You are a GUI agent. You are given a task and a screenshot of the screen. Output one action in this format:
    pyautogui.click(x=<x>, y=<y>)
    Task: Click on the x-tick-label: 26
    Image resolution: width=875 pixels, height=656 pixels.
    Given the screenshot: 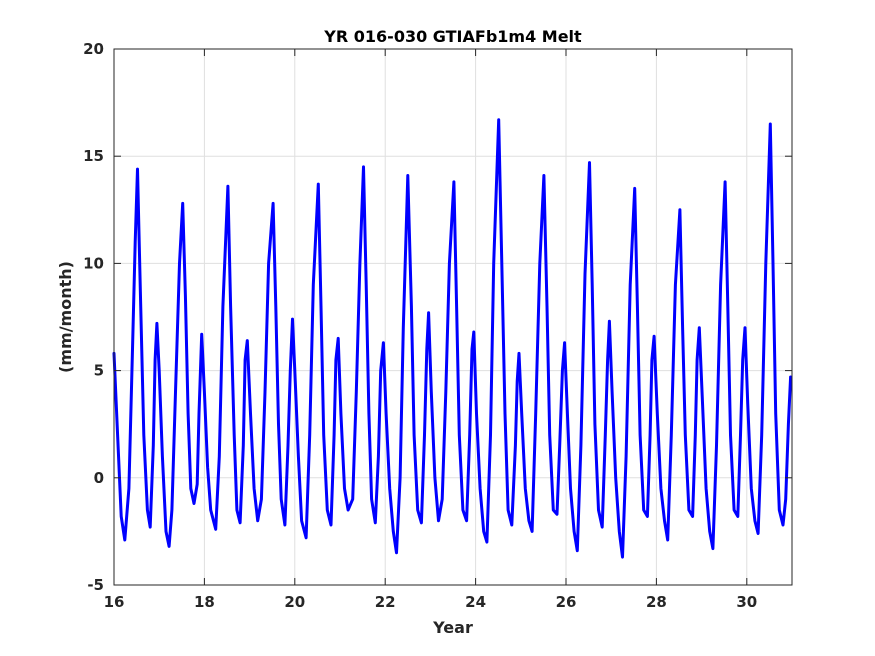 What is the action you would take?
    pyautogui.click(x=566, y=602)
    